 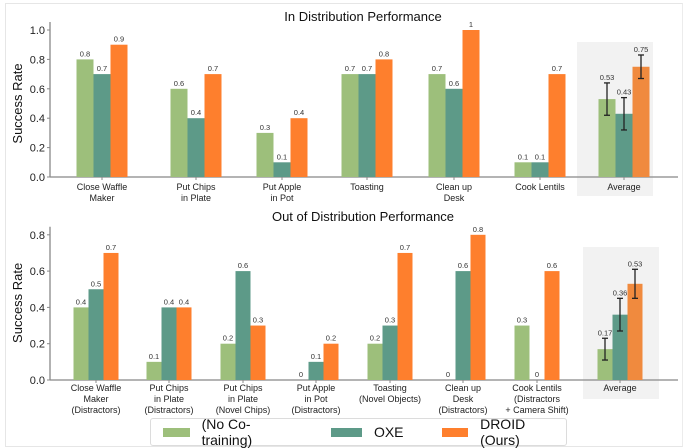 I want to click on value-label: 0.8, so click(x=478, y=229).